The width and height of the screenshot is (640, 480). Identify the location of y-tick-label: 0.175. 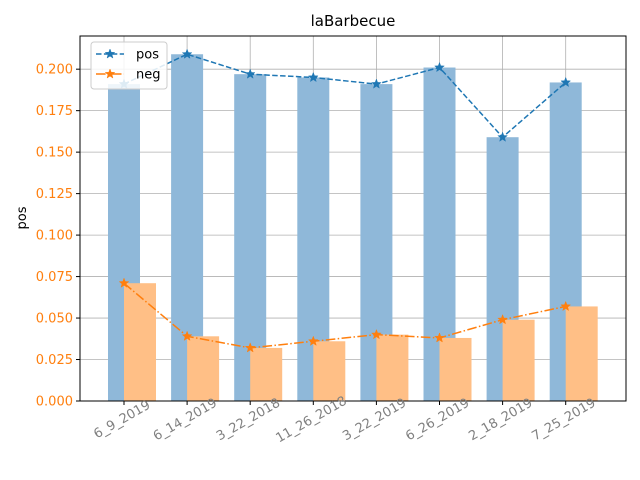
(54, 111).